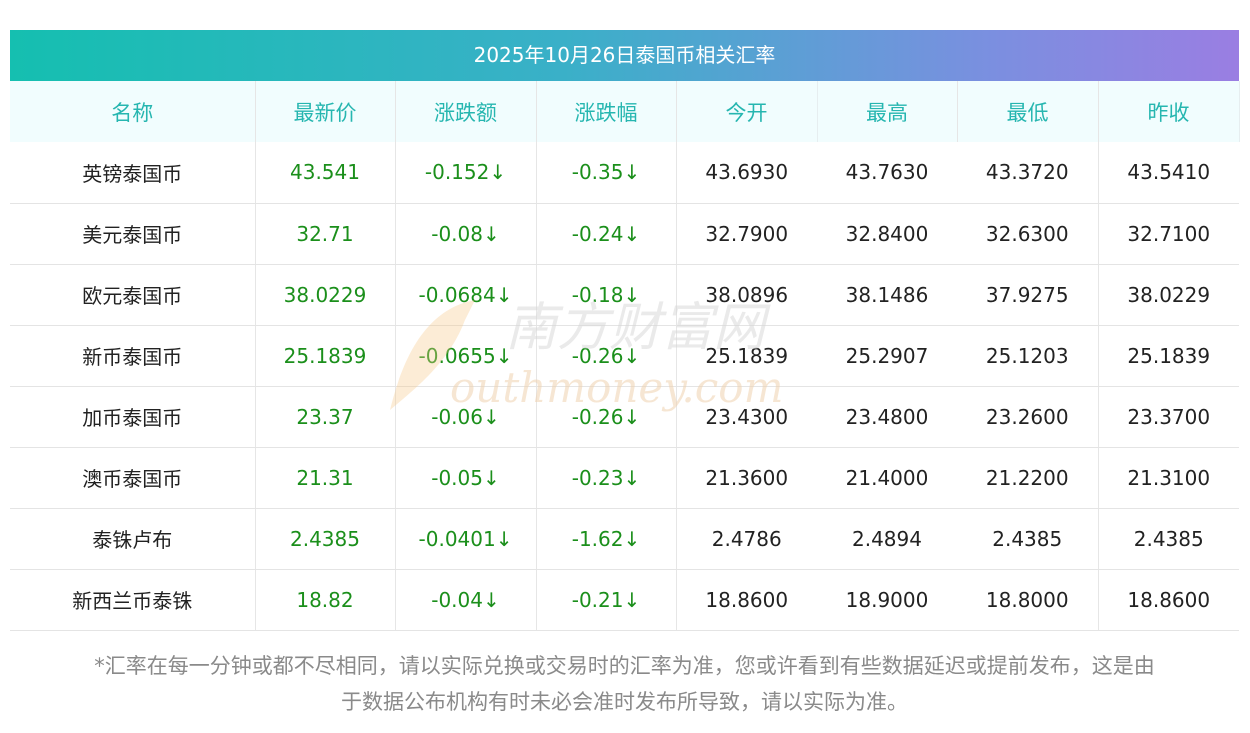 The width and height of the screenshot is (1250, 733). What do you see at coordinates (606, 539) in the screenshot?
I see `cell-change-percent: -1.62↓` at bounding box center [606, 539].